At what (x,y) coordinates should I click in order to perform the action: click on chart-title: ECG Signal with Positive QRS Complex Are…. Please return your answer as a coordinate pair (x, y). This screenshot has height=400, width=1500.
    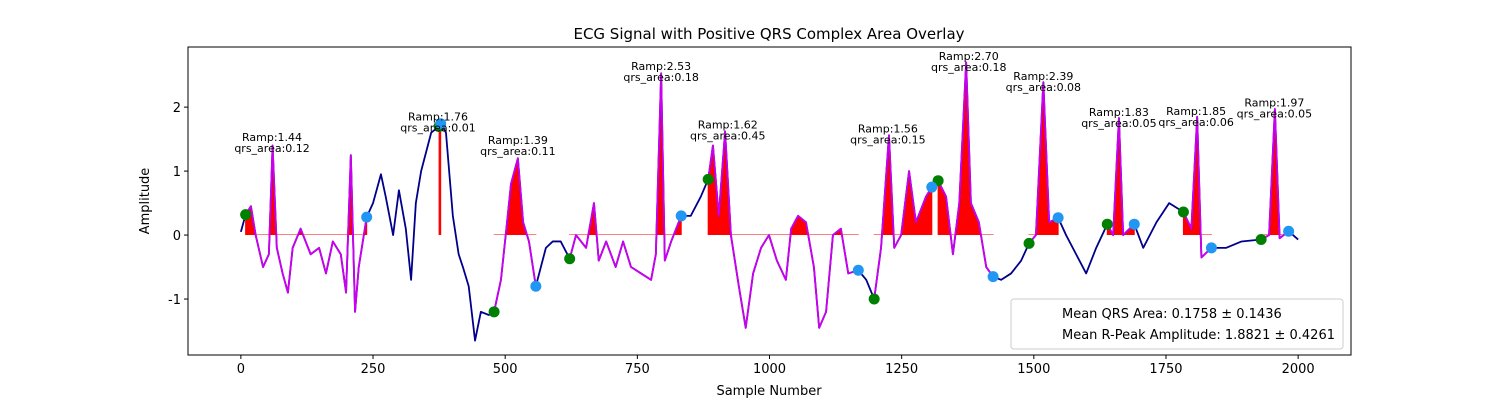
    Looking at the image, I should click on (768, 34).